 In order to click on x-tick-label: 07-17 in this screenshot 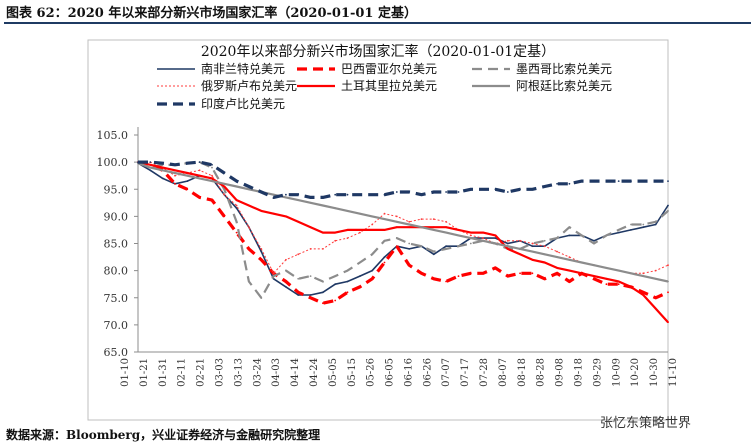, I will do `click(465, 372)`.